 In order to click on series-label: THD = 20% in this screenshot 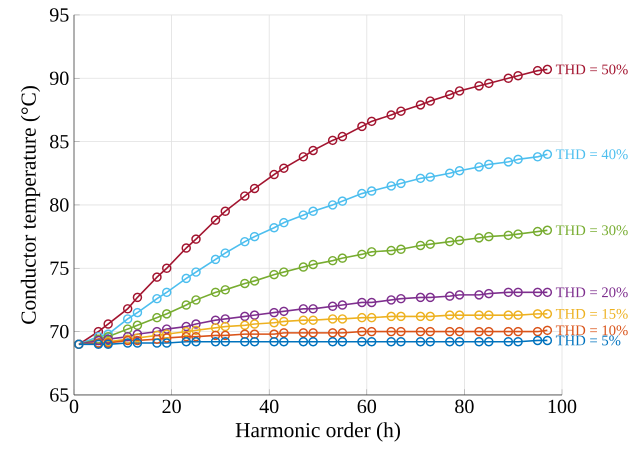, I will do `click(592, 292)`.